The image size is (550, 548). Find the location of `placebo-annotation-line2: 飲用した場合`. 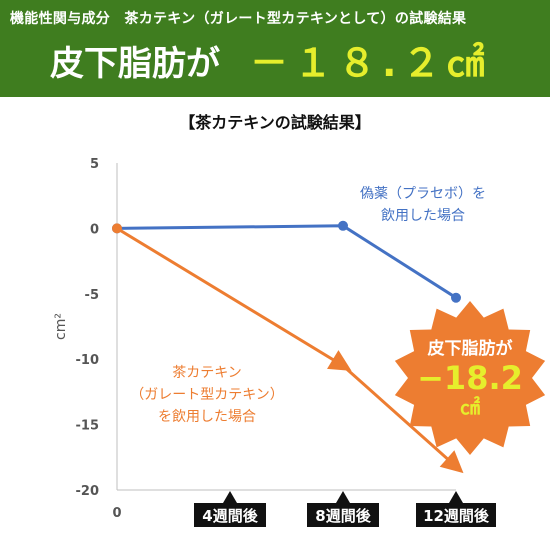

placebo-annotation-line2: 飲用した場合 is located at coordinates (423, 216).